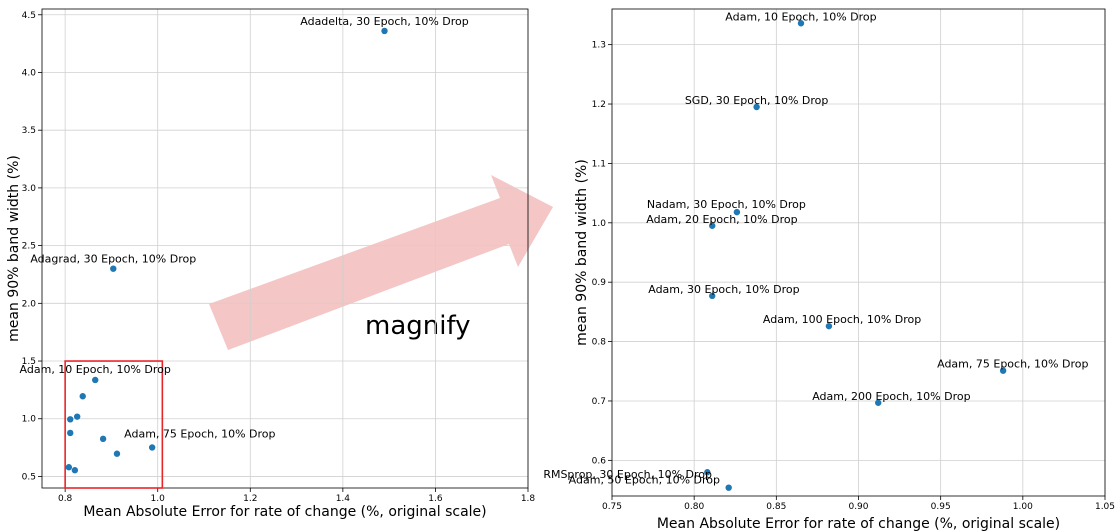 The width and height of the screenshot is (1119, 532). I want to click on magnified-y-tick-label: 0.6, so click(599, 461).